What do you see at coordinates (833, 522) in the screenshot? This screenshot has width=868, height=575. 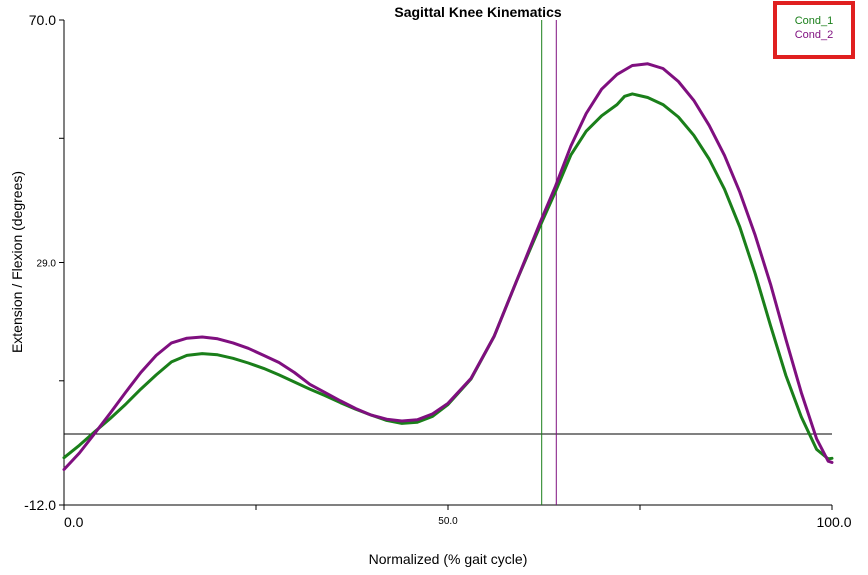 I see `x-tick-label: 100.0` at bounding box center [833, 522].